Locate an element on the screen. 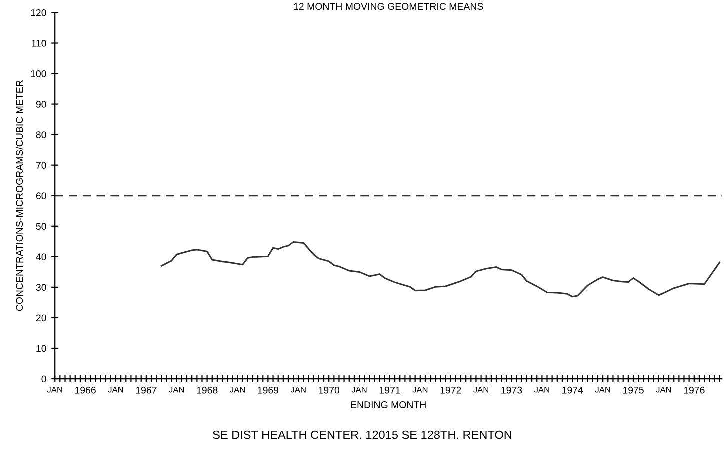 This screenshot has height=455, width=725. x-tick-label: 1967 is located at coordinates (146, 390).